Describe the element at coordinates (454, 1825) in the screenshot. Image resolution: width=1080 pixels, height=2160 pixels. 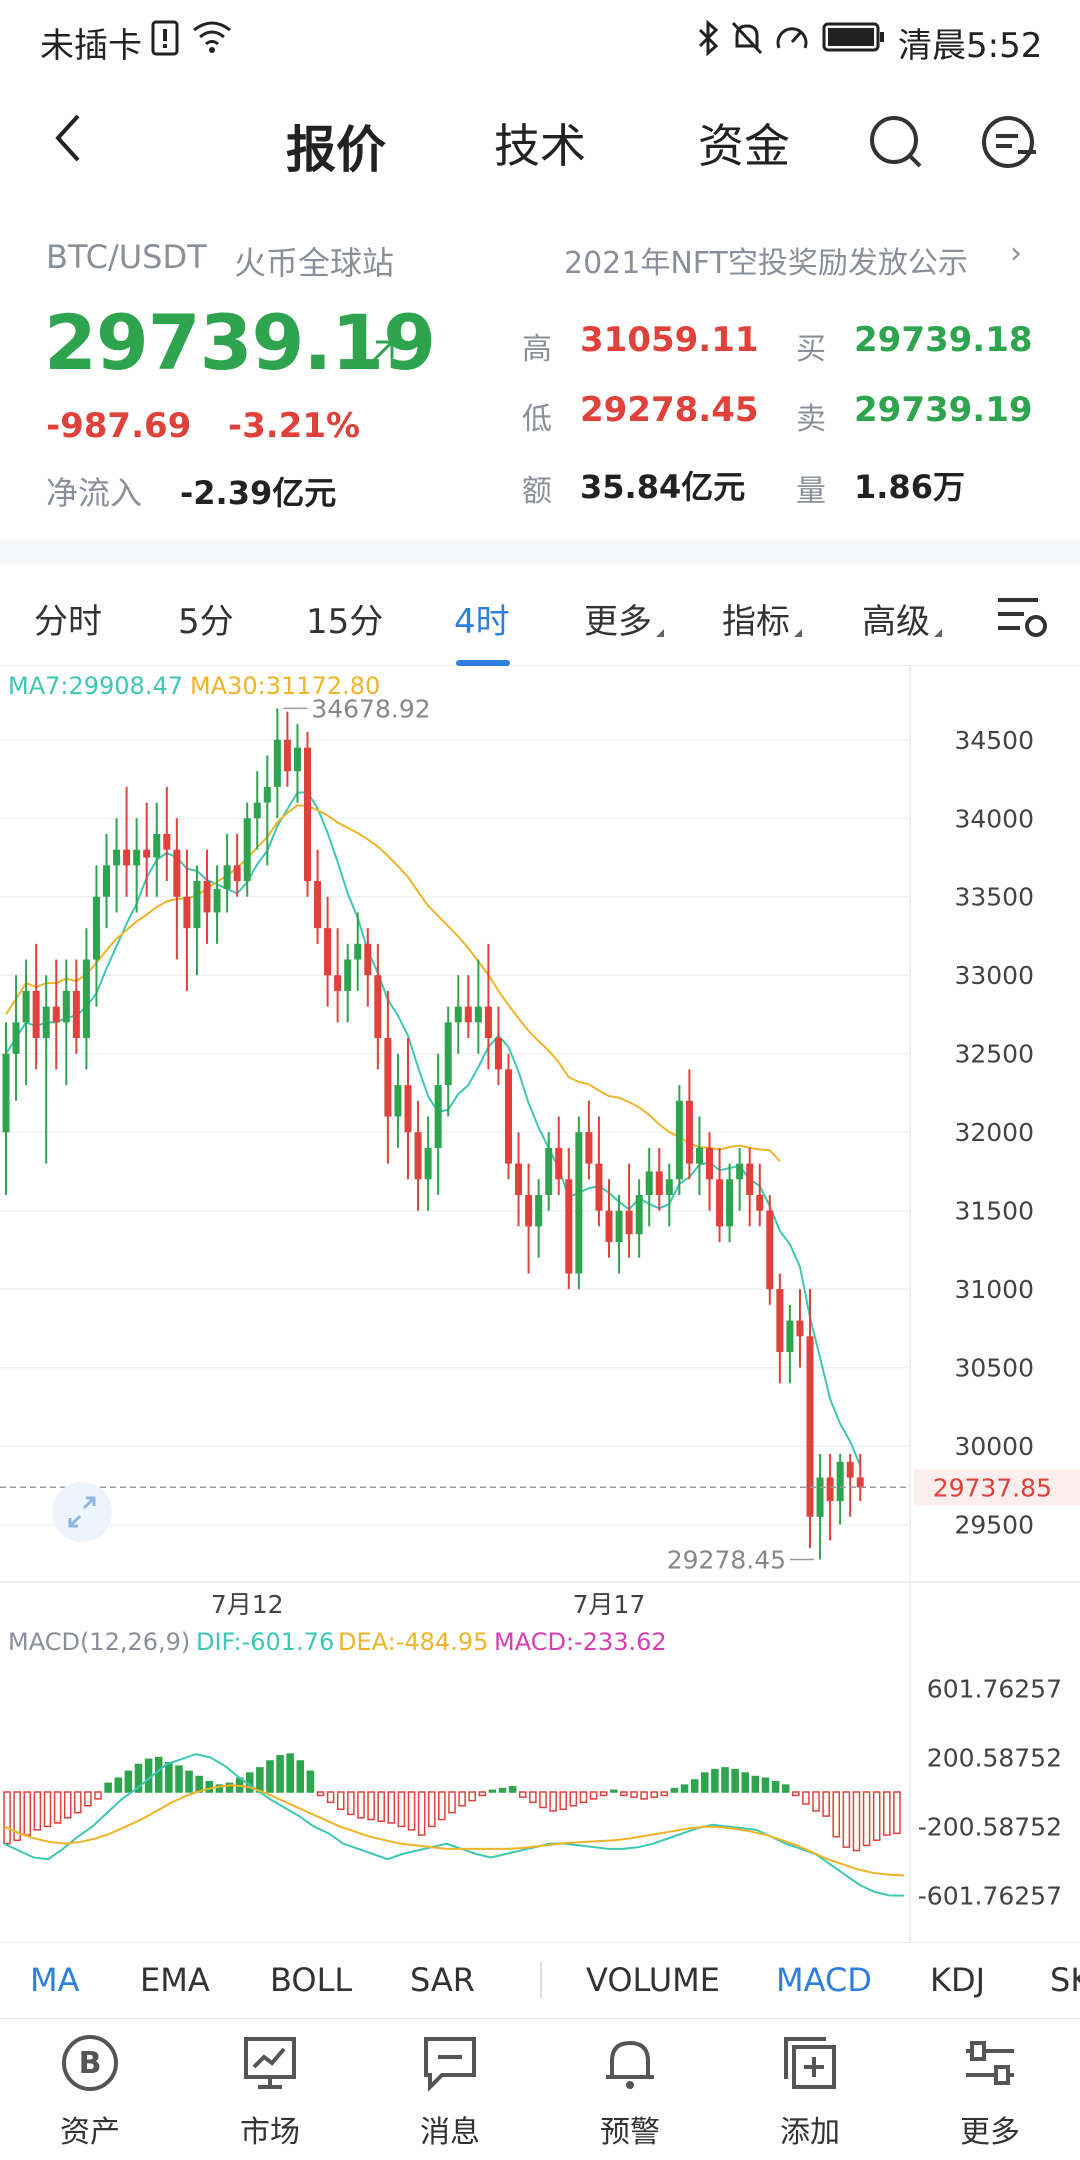
I see `dif-line` at that location.